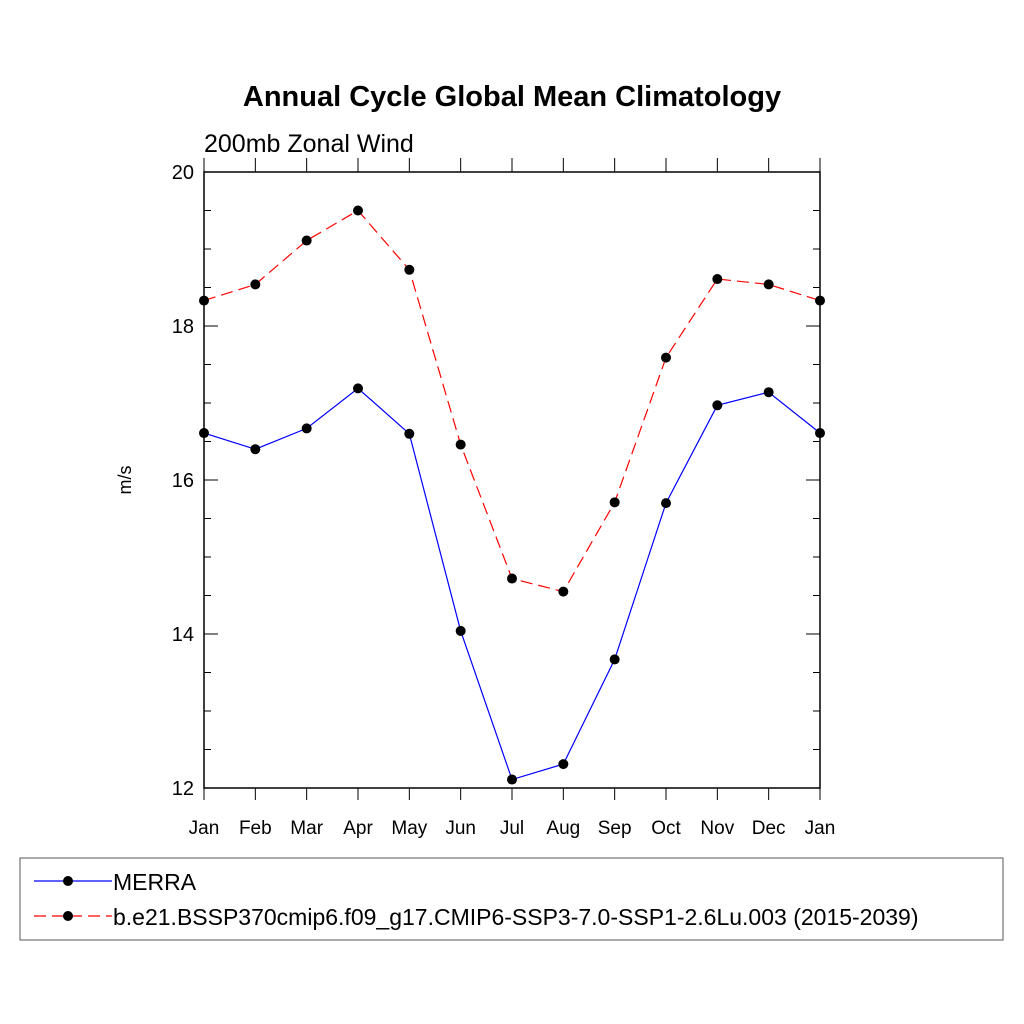  I want to click on legend-box, so click(511, 899).